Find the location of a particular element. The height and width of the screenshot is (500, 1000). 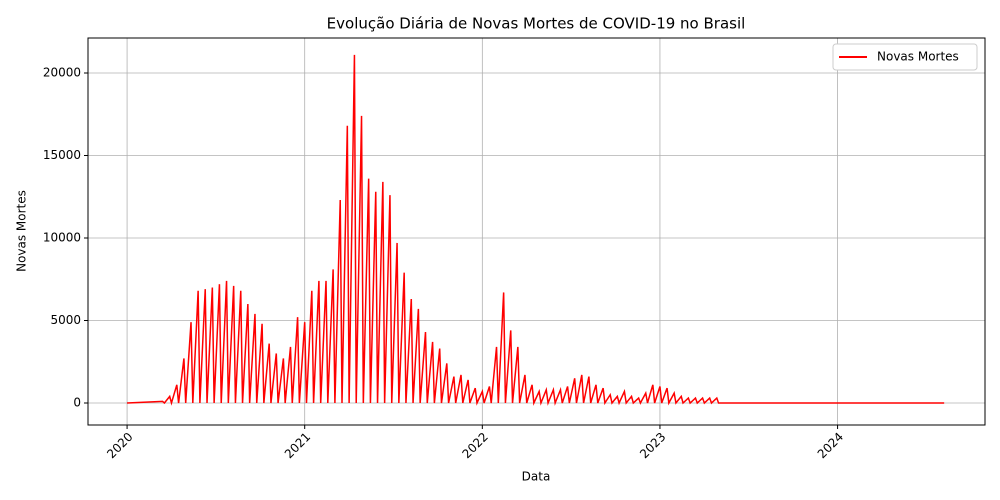

legend-box is located at coordinates (905, 57).